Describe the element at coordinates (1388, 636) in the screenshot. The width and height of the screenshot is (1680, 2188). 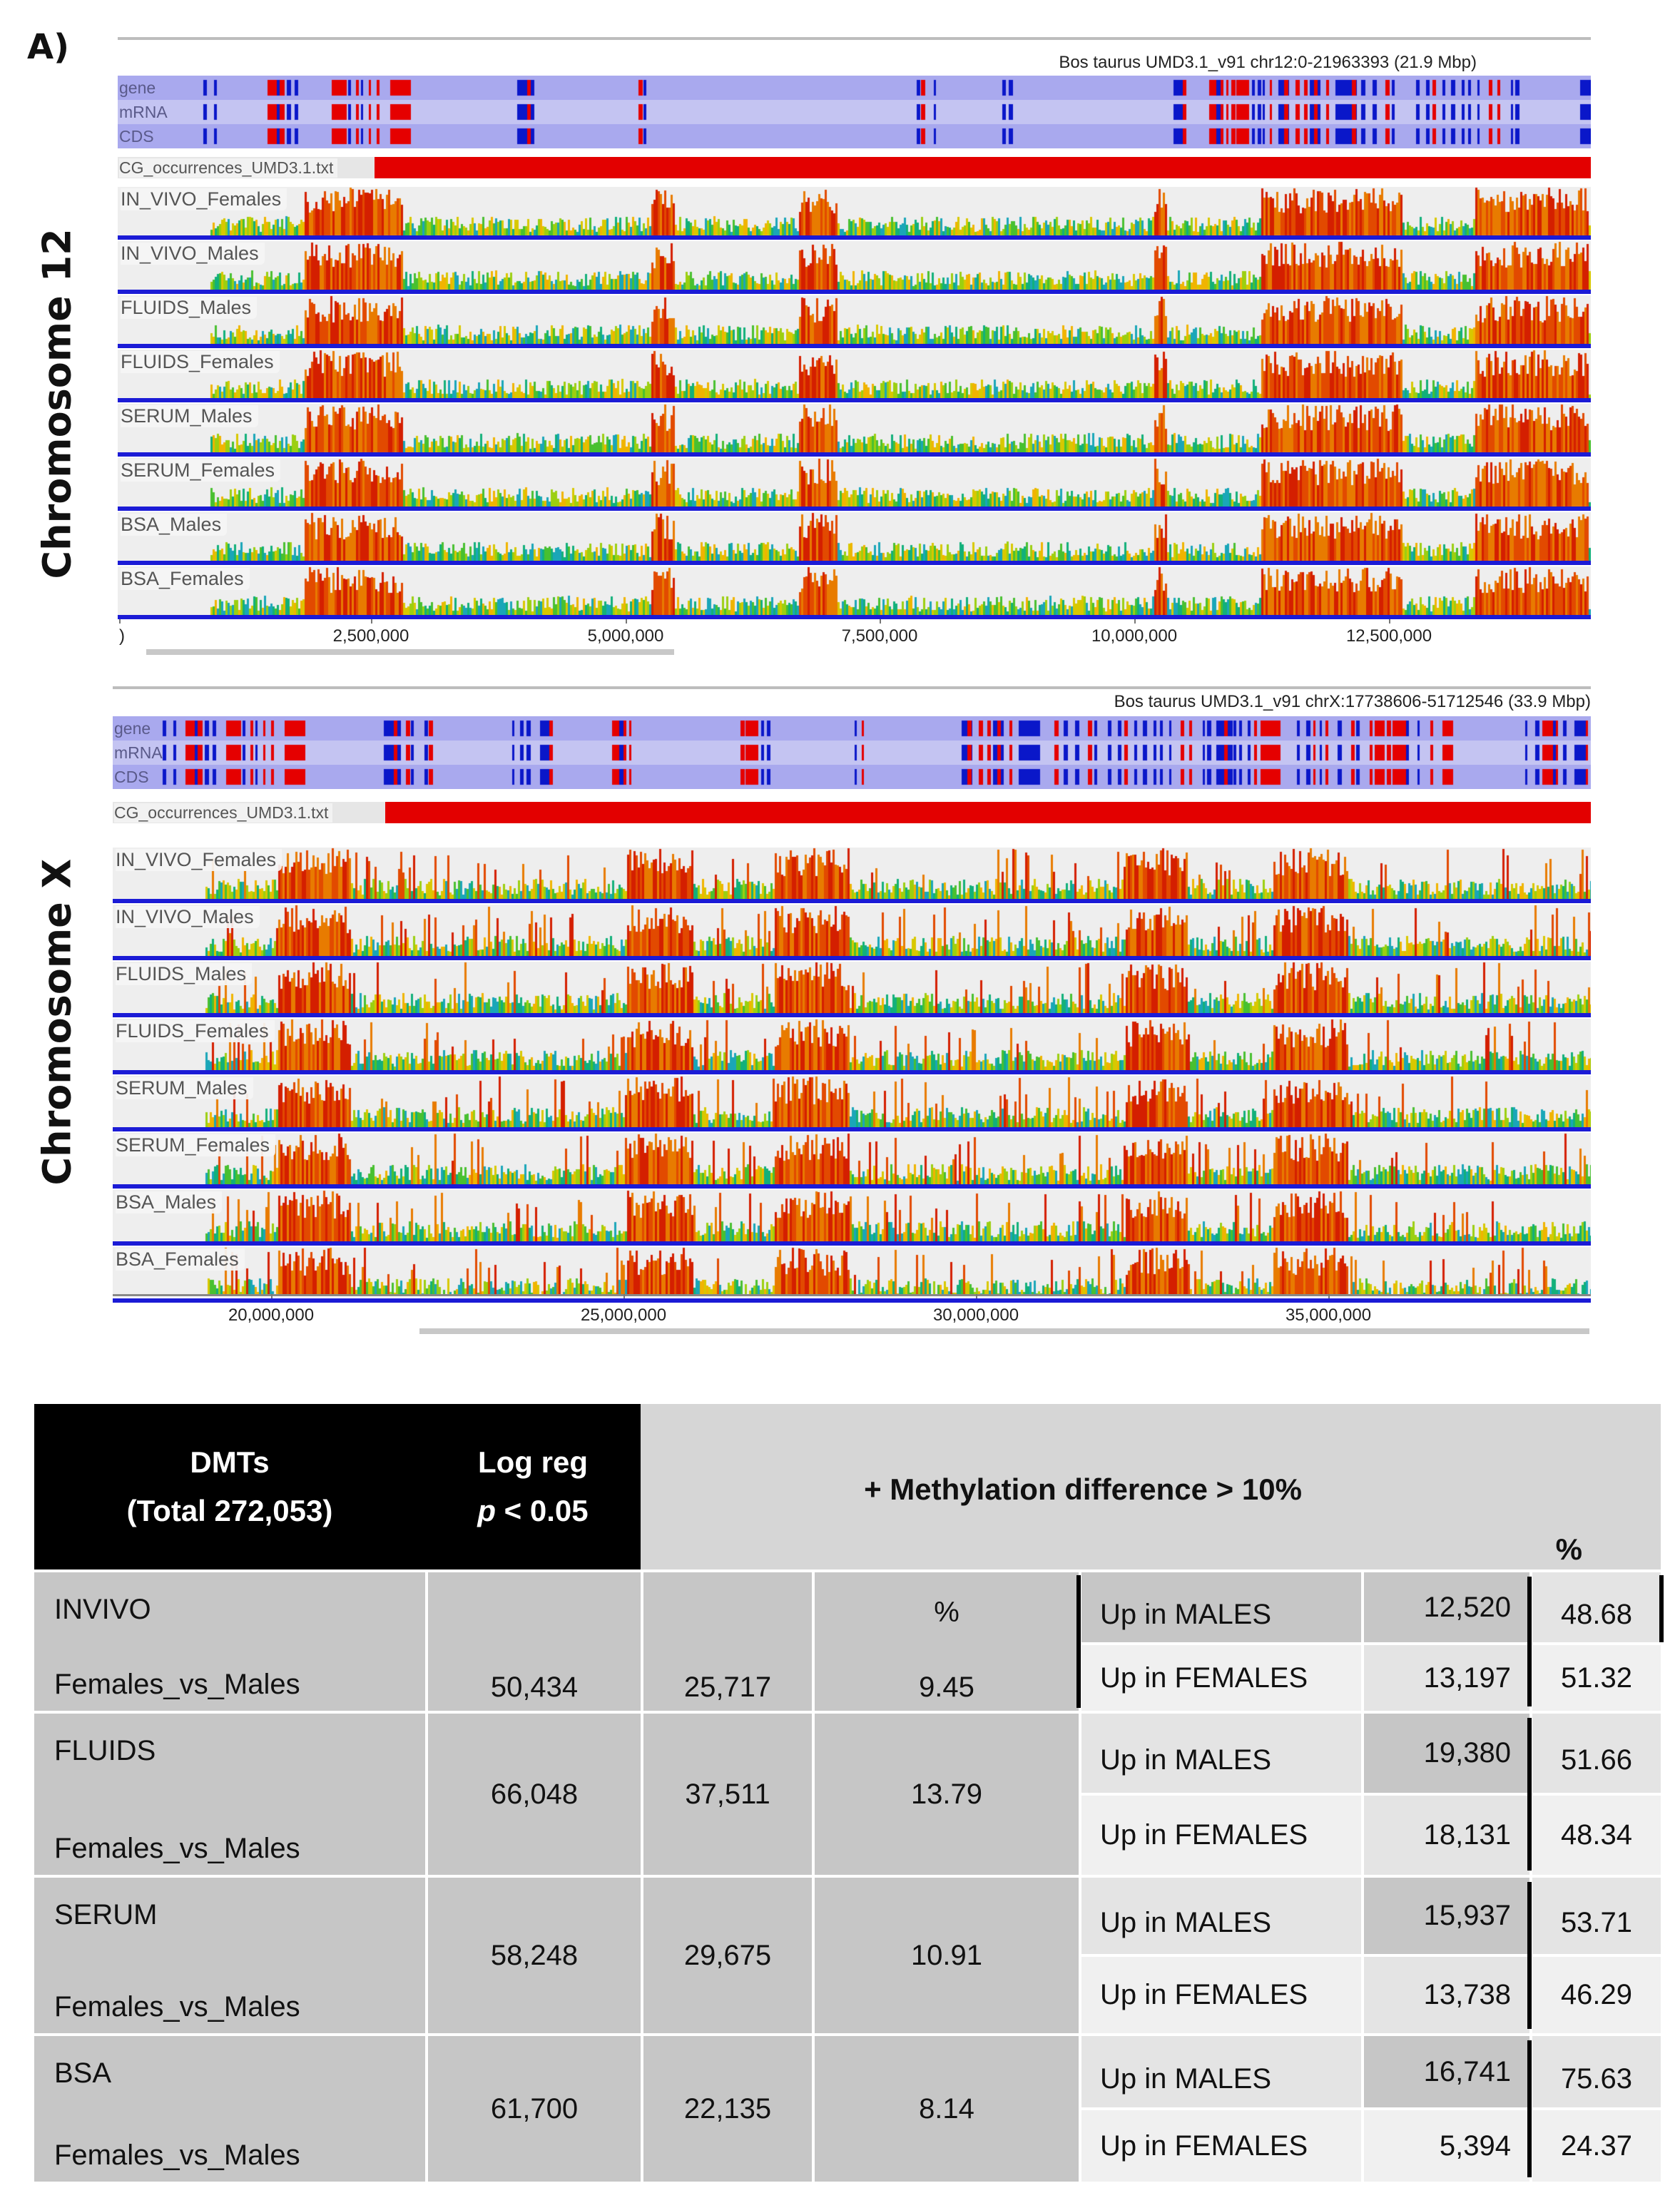
I see `axis-label: 12,500,000` at that location.